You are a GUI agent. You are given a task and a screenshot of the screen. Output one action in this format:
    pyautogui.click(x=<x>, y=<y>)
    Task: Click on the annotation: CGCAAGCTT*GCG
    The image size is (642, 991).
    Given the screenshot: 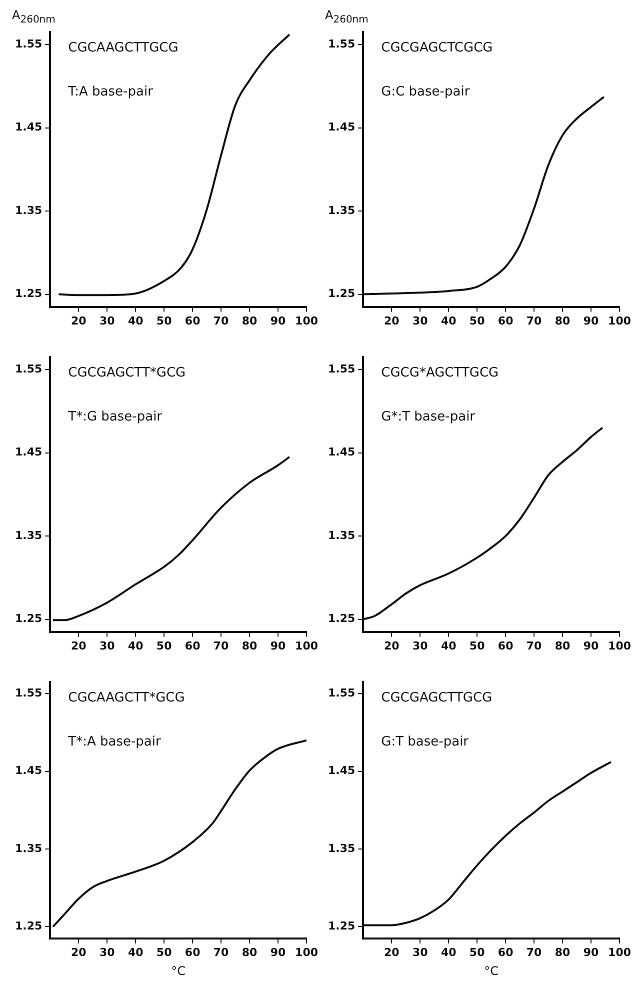 What is the action you would take?
    pyautogui.click(x=126, y=698)
    